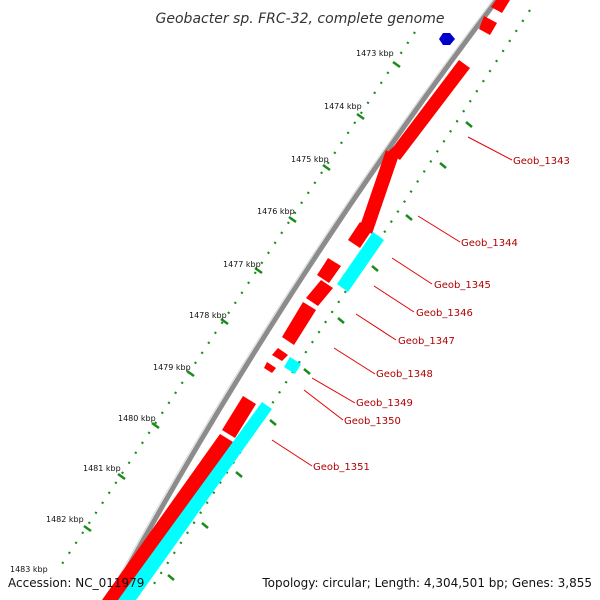  What do you see at coordinates (299, 323) in the screenshot?
I see `forward-gene-geob-1347b` at bounding box center [299, 323].